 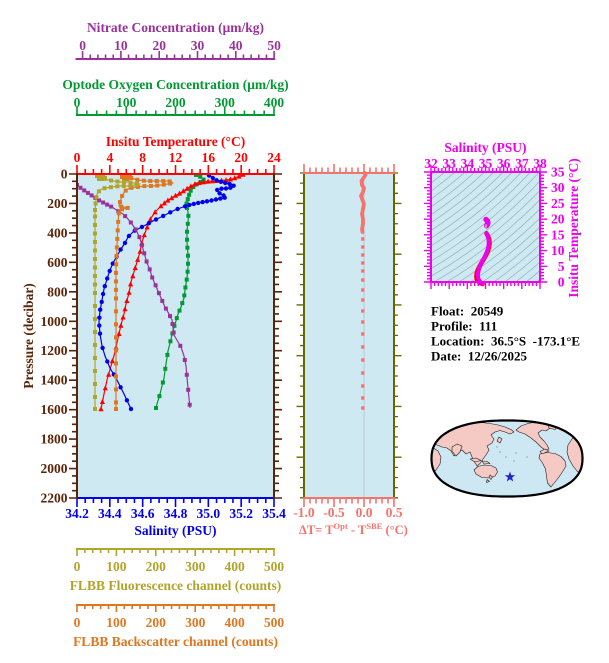 What do you see at coordinates (54, 350) in the screenshot?
I see `svg-text: 1200` at bounding box center [54, 350].